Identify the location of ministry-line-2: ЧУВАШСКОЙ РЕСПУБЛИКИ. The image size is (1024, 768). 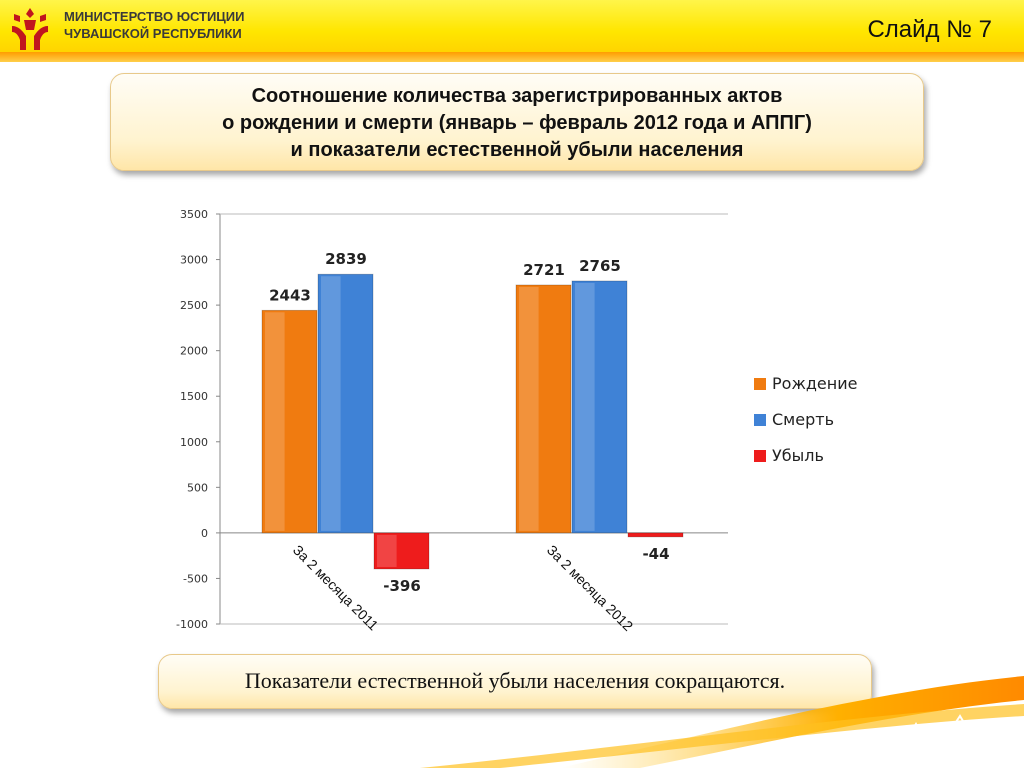
(153, 33).